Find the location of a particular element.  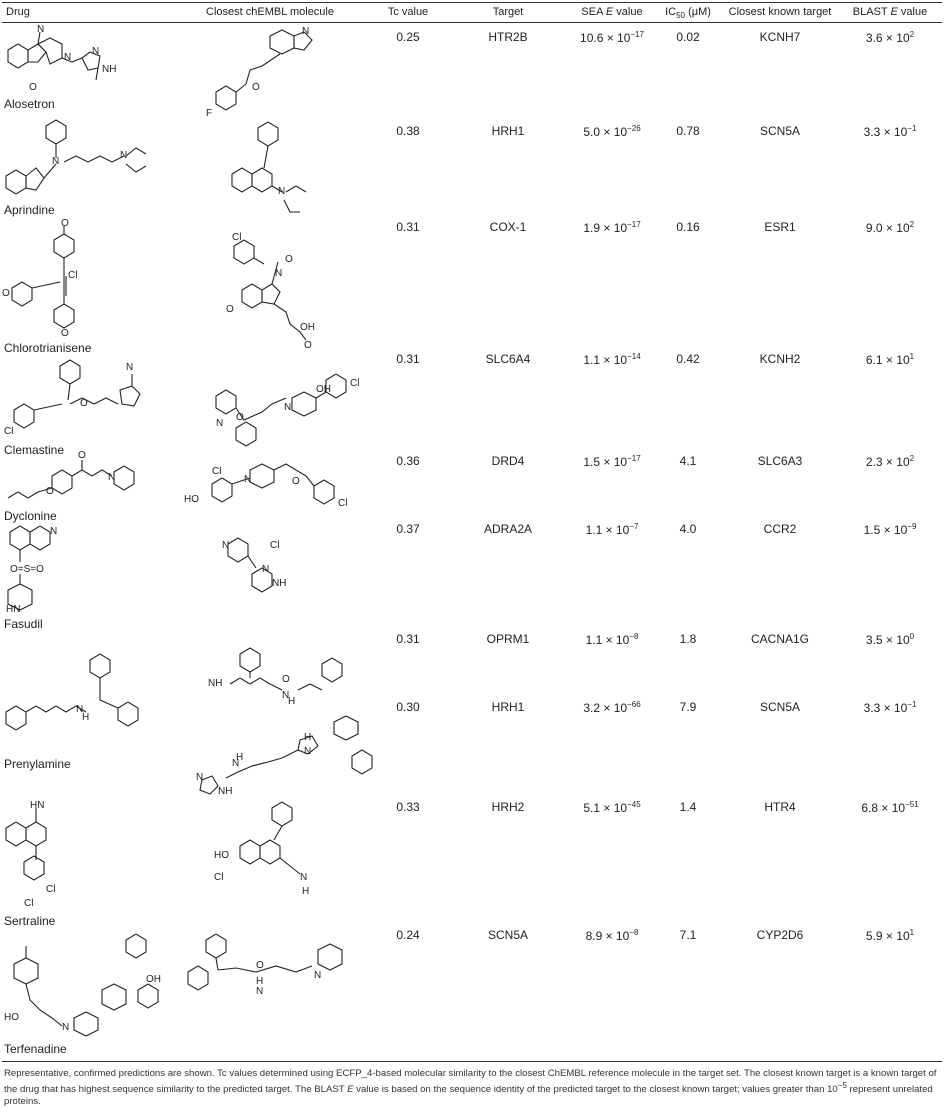

blast-evalue-cell: 6.1 × 10¹ is located at coordinates (890, 359).